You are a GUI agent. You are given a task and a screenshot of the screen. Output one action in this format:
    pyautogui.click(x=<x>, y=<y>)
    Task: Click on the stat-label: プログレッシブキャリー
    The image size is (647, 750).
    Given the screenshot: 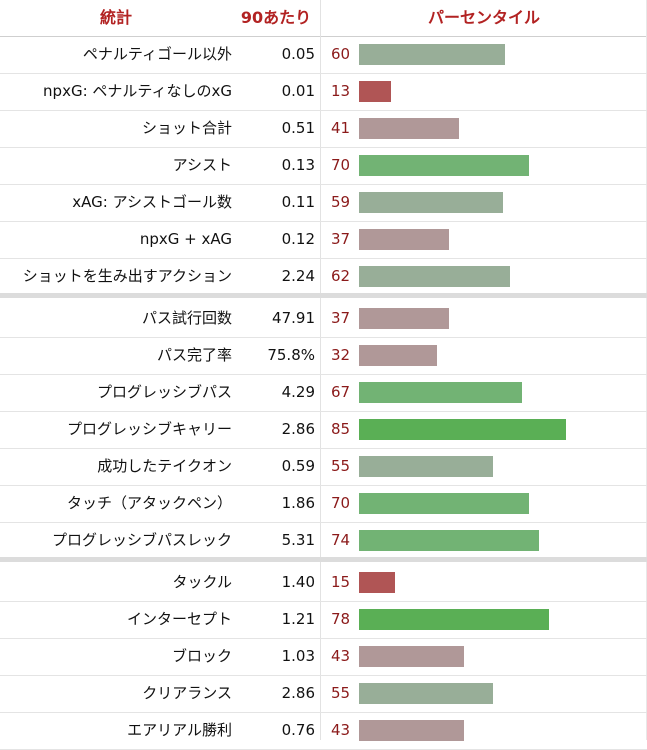 What is the action you would take?
    pyautogui.click(x=149, y=429)
    